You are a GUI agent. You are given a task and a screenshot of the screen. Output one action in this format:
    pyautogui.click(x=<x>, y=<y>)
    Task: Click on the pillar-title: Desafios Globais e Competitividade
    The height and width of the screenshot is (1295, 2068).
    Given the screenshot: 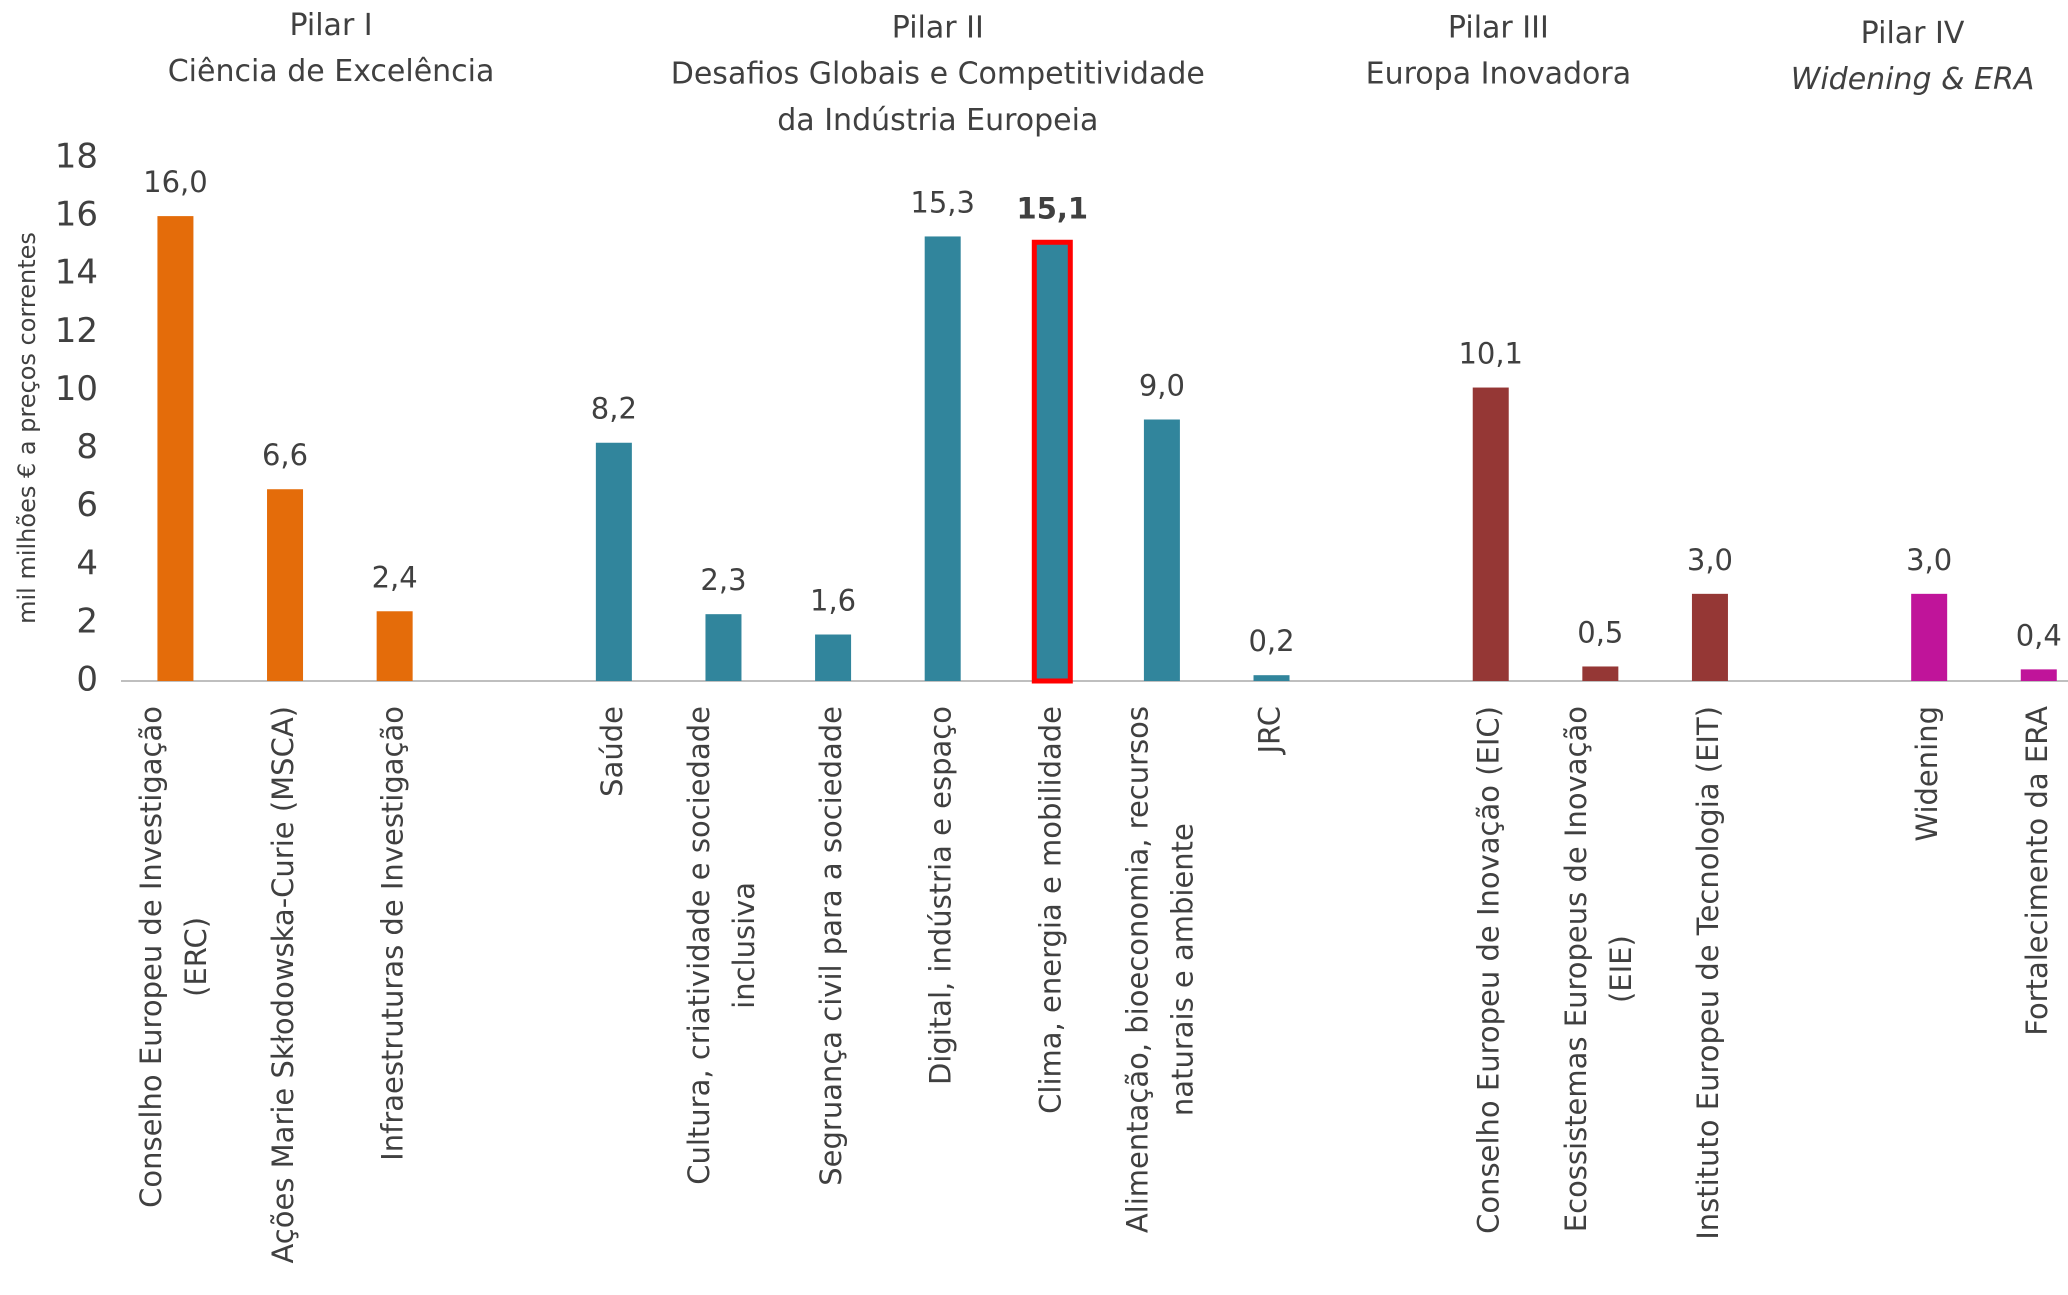 What is the action you would take?
    pyautogui.click(x=938, y=74)
    